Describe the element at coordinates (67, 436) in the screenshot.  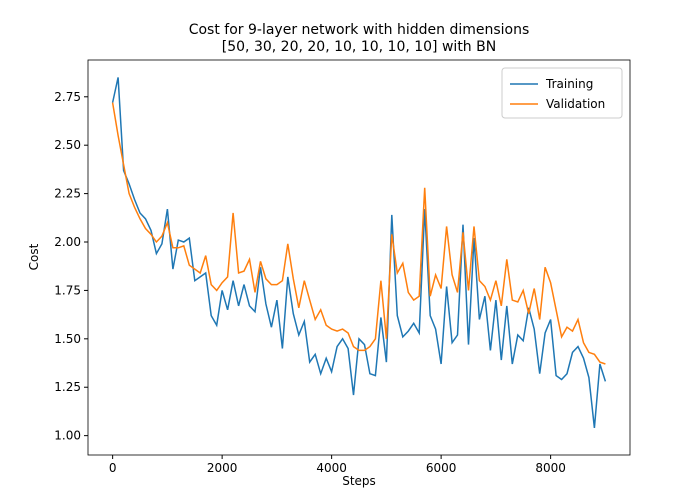
I see `y-tick-label: 1.00` at that location.